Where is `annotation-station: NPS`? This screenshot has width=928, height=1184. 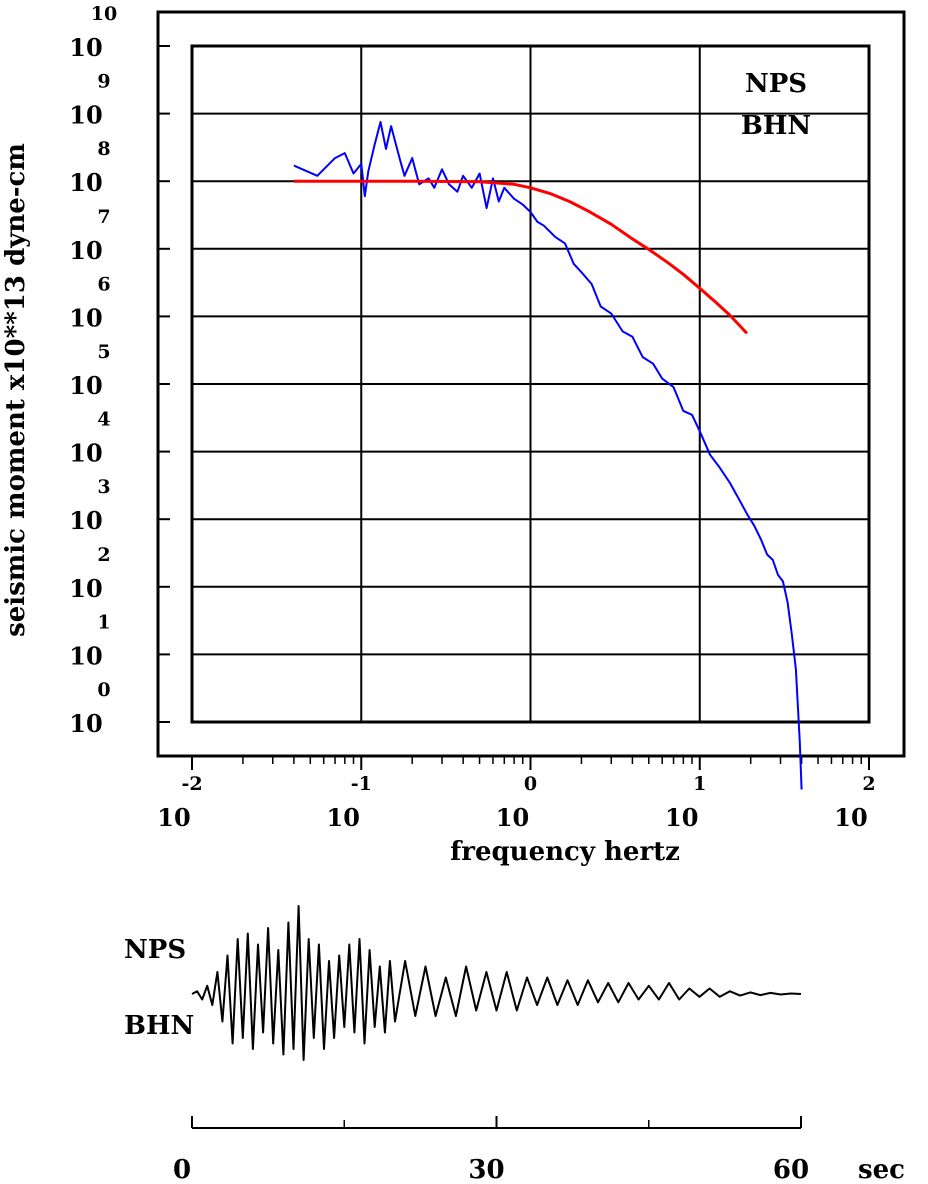
annotation-station: NPS is located at coordinates (776, 84).